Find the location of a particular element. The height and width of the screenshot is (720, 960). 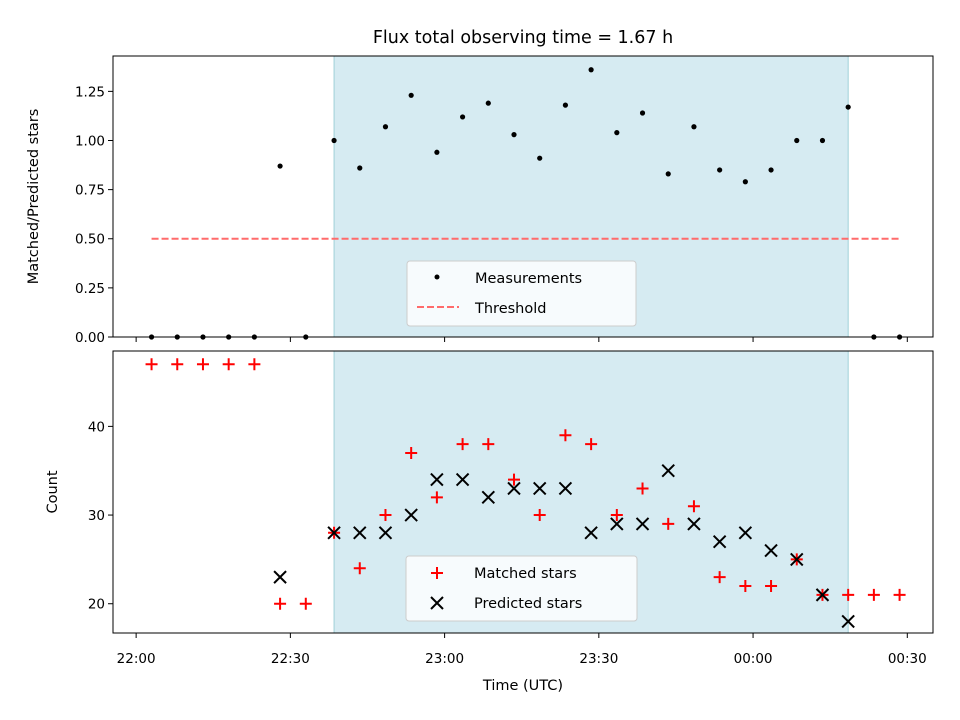

legend-predicted-label: Predicted stars is located at coordinates (528, 604).